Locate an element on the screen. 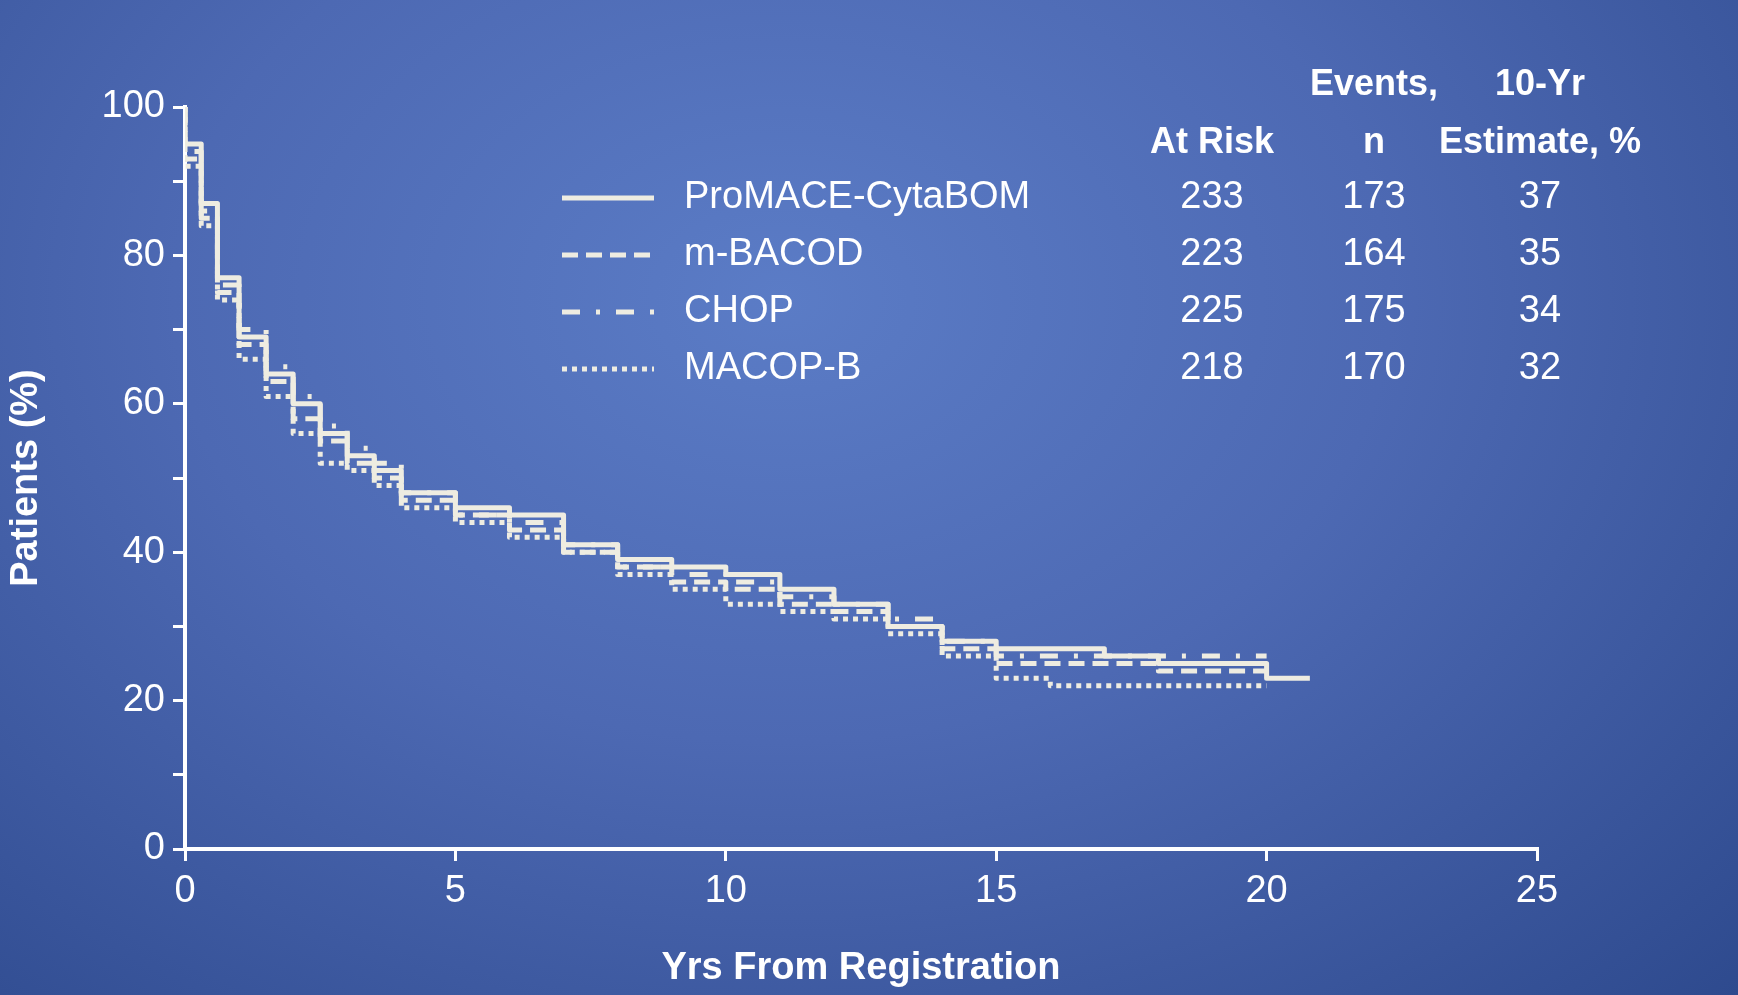 The width and height of the screenshot is (1738, 995). y-tick-label: 40 is located at coordinates (143, 549).